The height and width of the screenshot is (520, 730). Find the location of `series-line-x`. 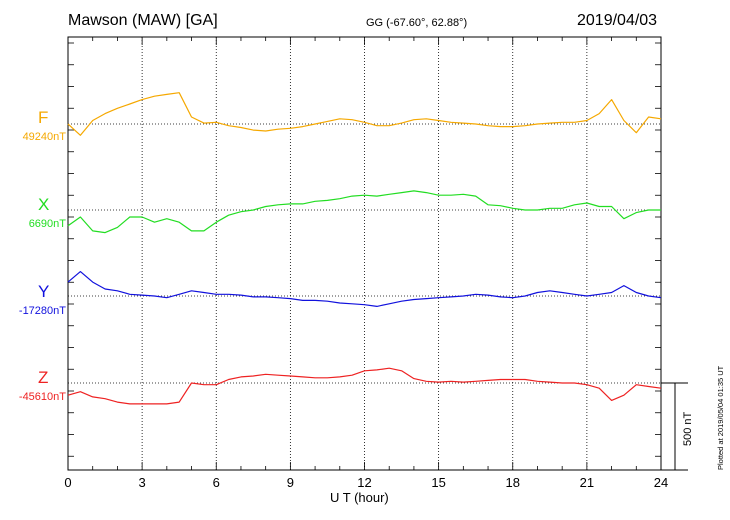

series-line-x is located at coordinates (364, 212).